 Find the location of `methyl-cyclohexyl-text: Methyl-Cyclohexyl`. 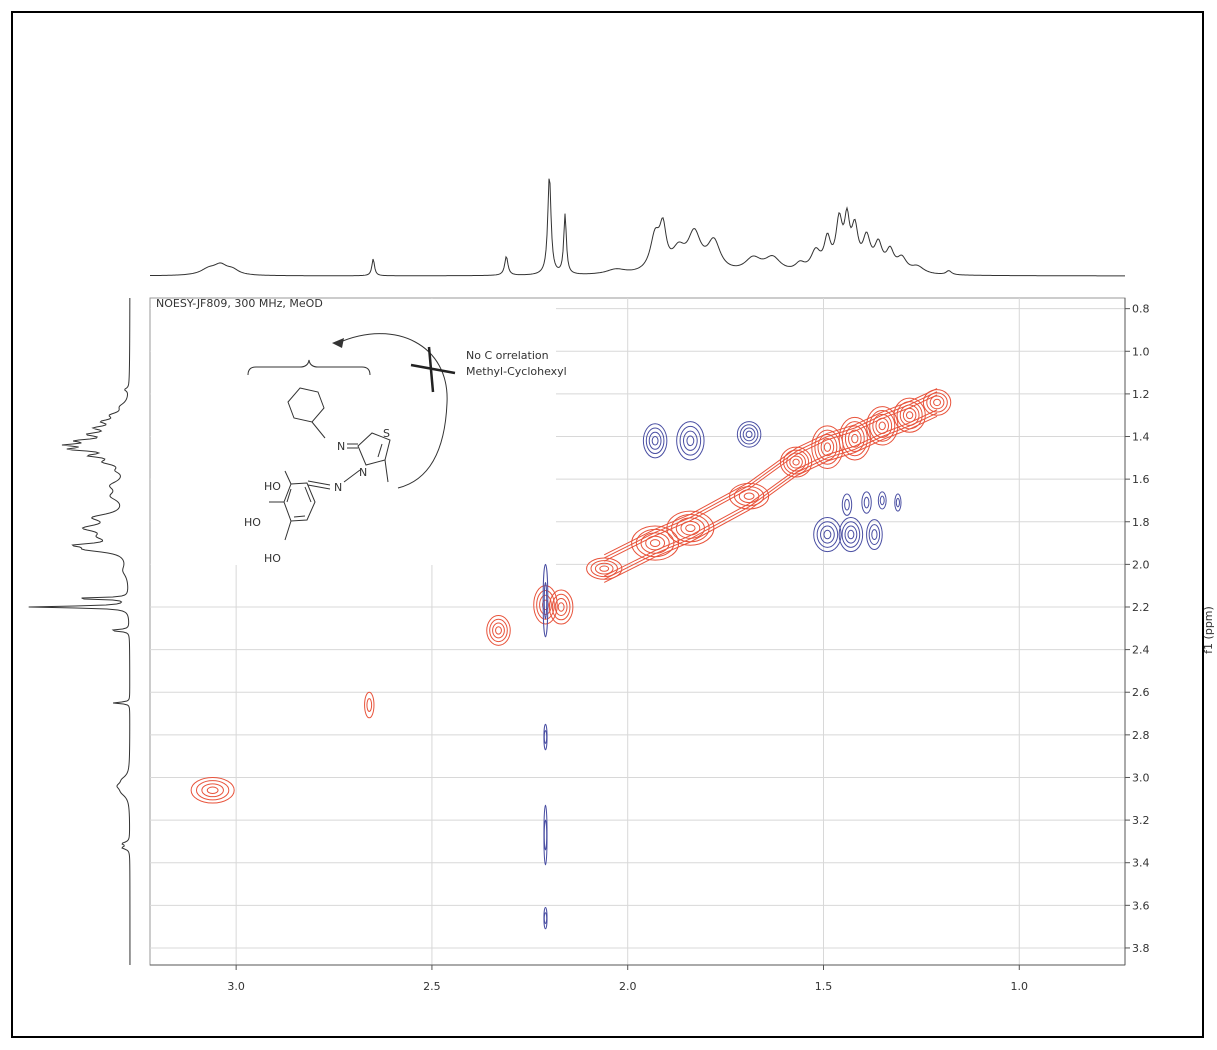

methyl-cyclohexyl-text: Methyl-Cyclohexyl is located at coordinates (516, 371).